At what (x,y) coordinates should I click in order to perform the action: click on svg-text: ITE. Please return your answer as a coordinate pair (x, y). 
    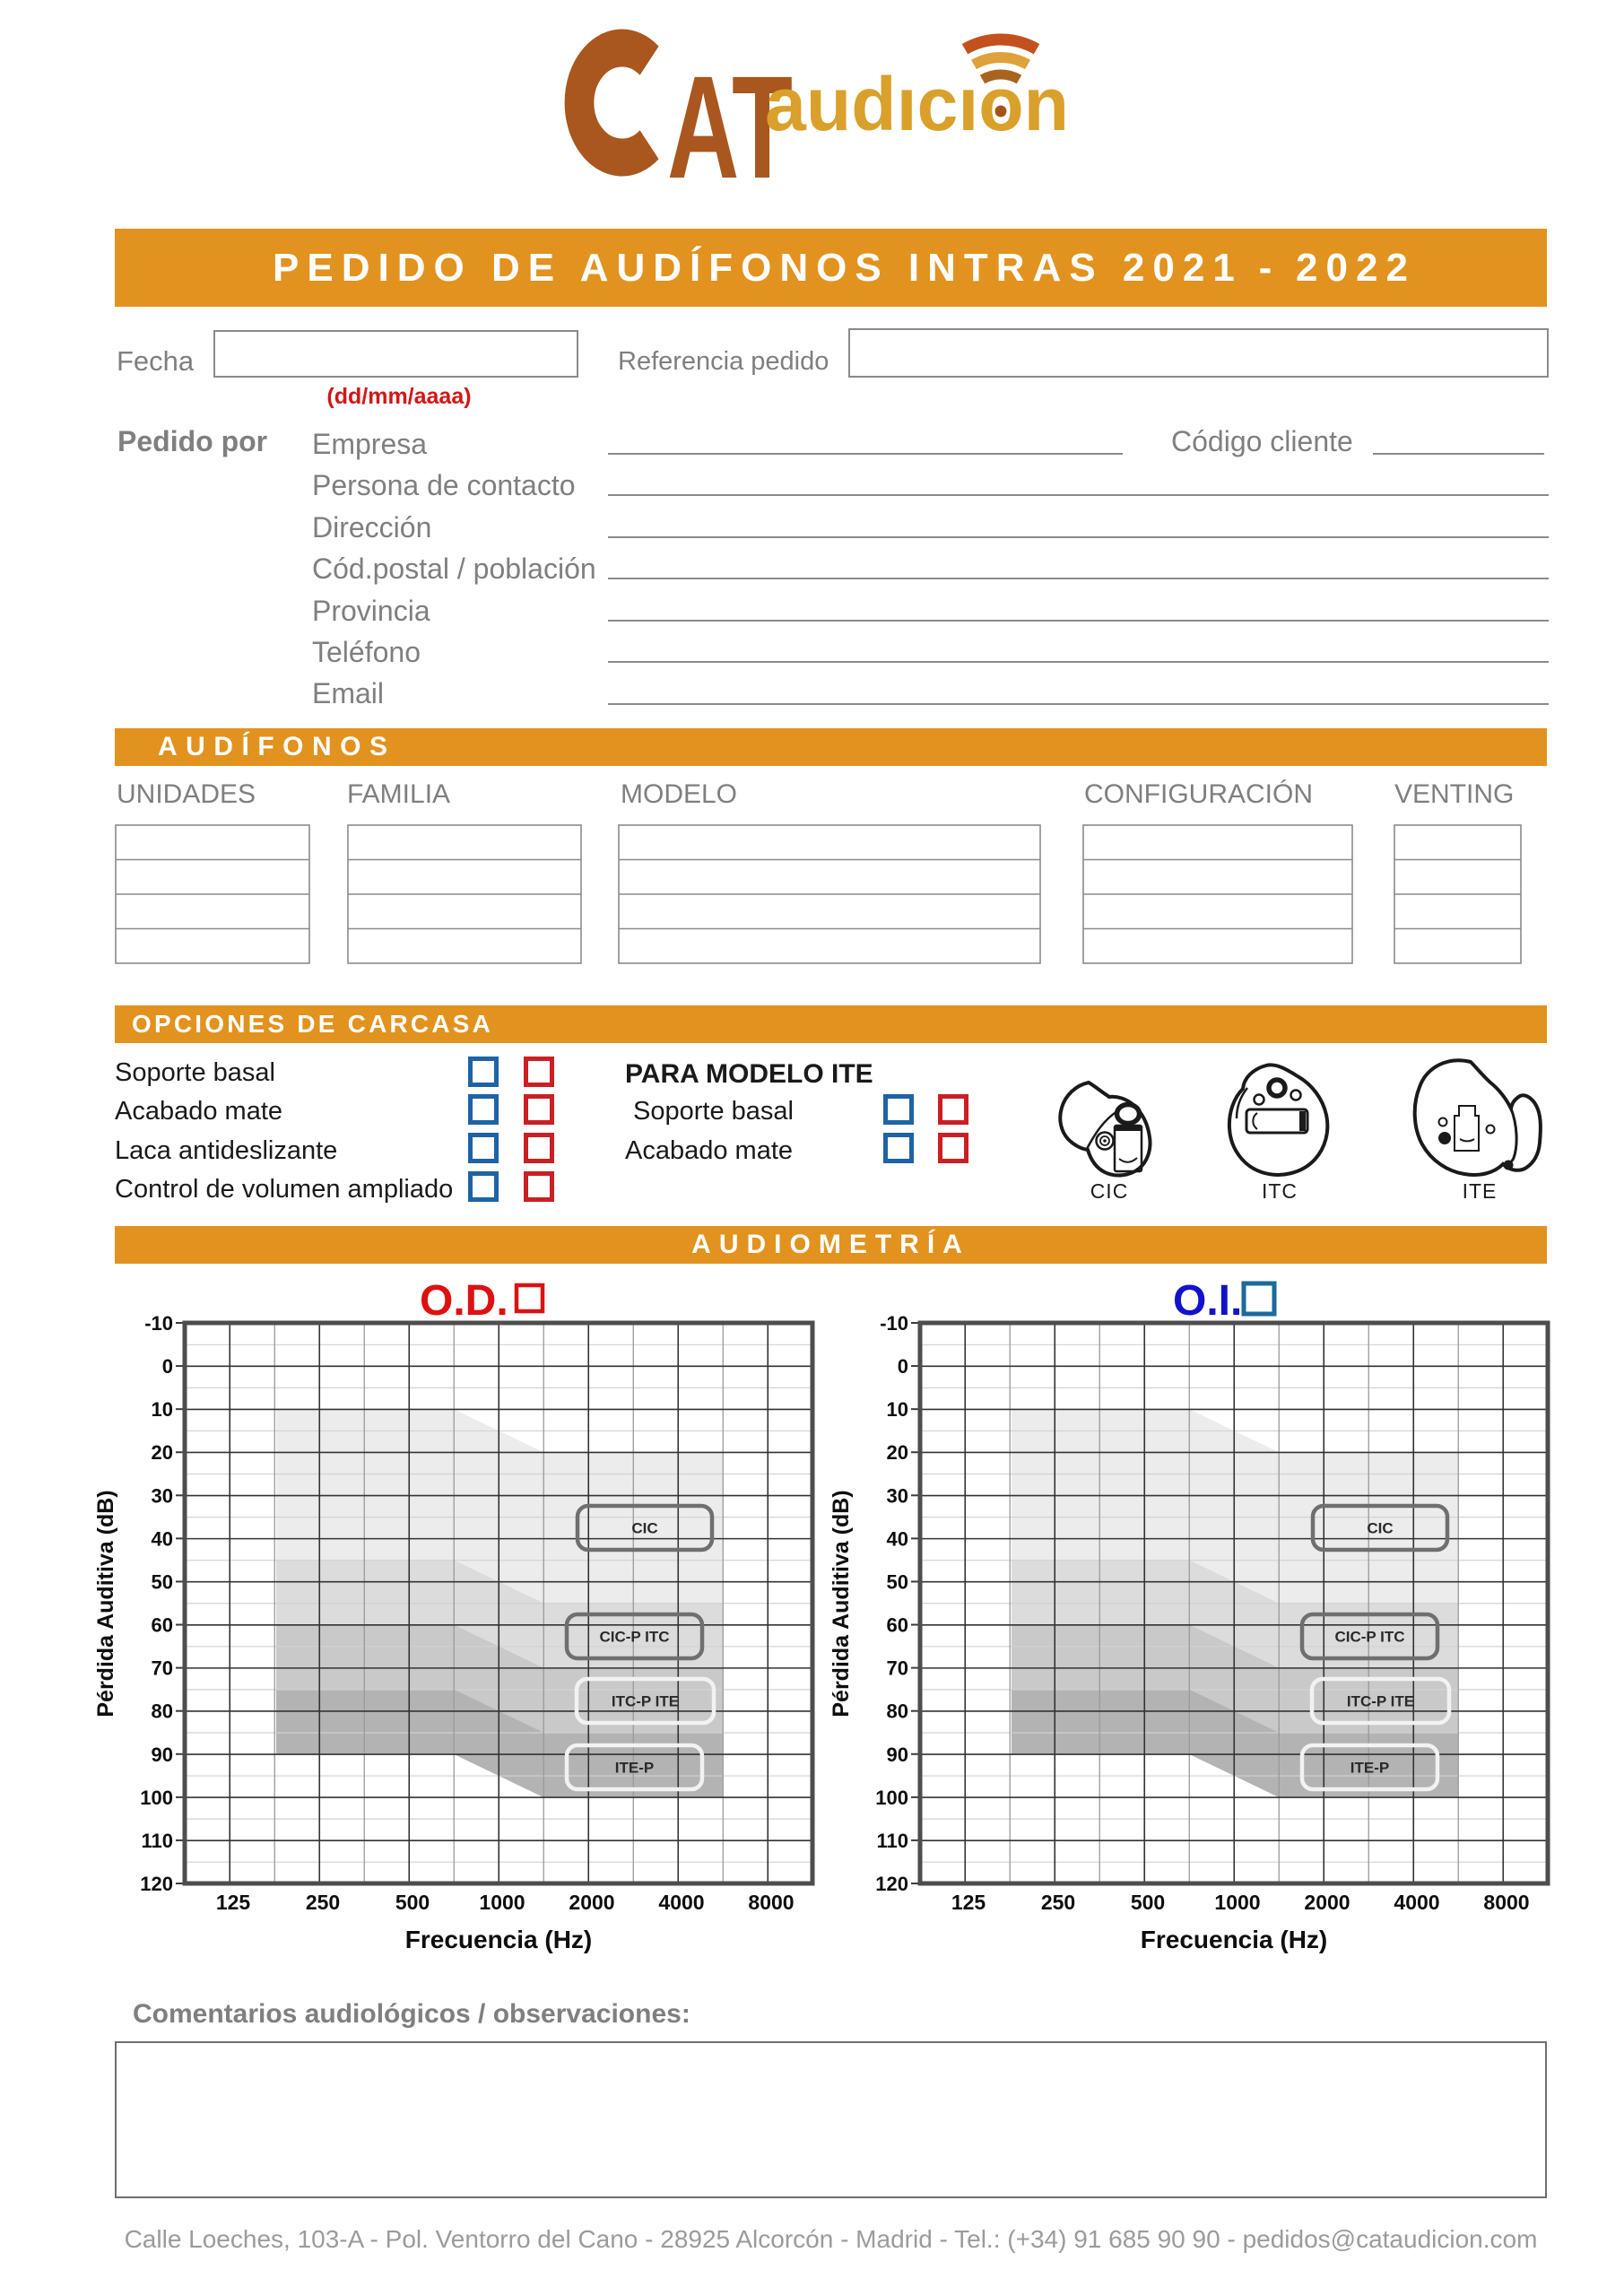
    Looking at the image, I should click on (1480, 1191).